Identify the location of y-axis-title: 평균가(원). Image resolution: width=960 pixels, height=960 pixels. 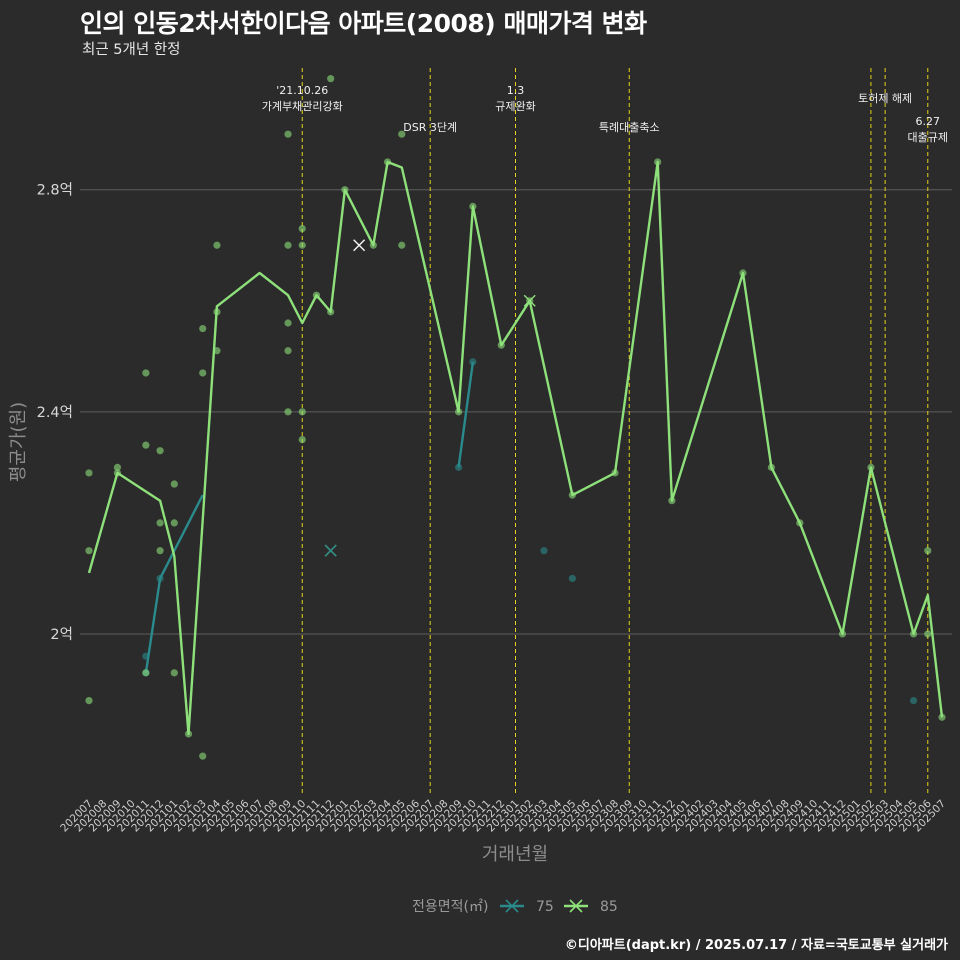
(18, 442).